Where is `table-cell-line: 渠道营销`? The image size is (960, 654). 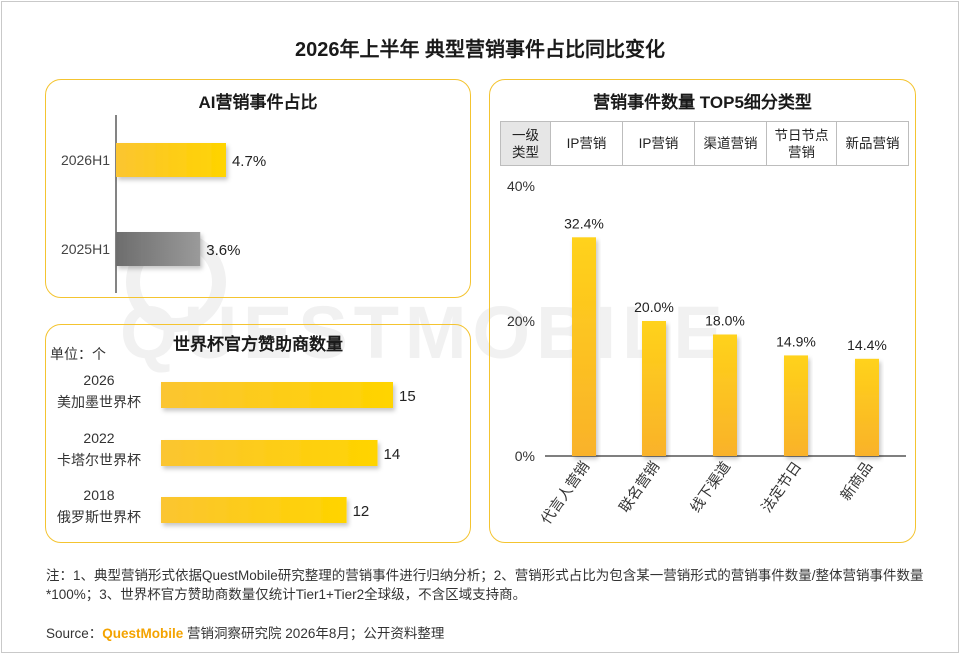
table-cell-line: 渠道营销 is located at coordinates (730, 143).